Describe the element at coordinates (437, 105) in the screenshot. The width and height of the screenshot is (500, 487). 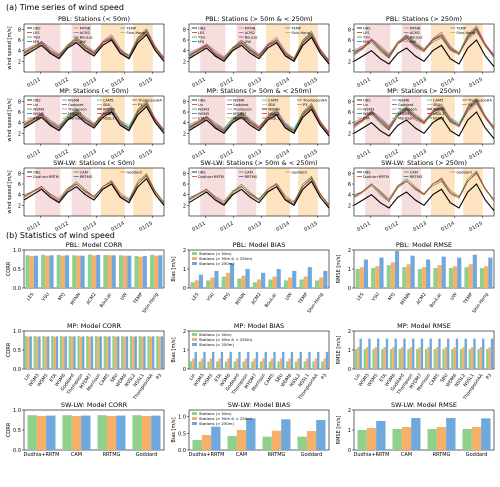
I see `legend-label: SBU` at that location.